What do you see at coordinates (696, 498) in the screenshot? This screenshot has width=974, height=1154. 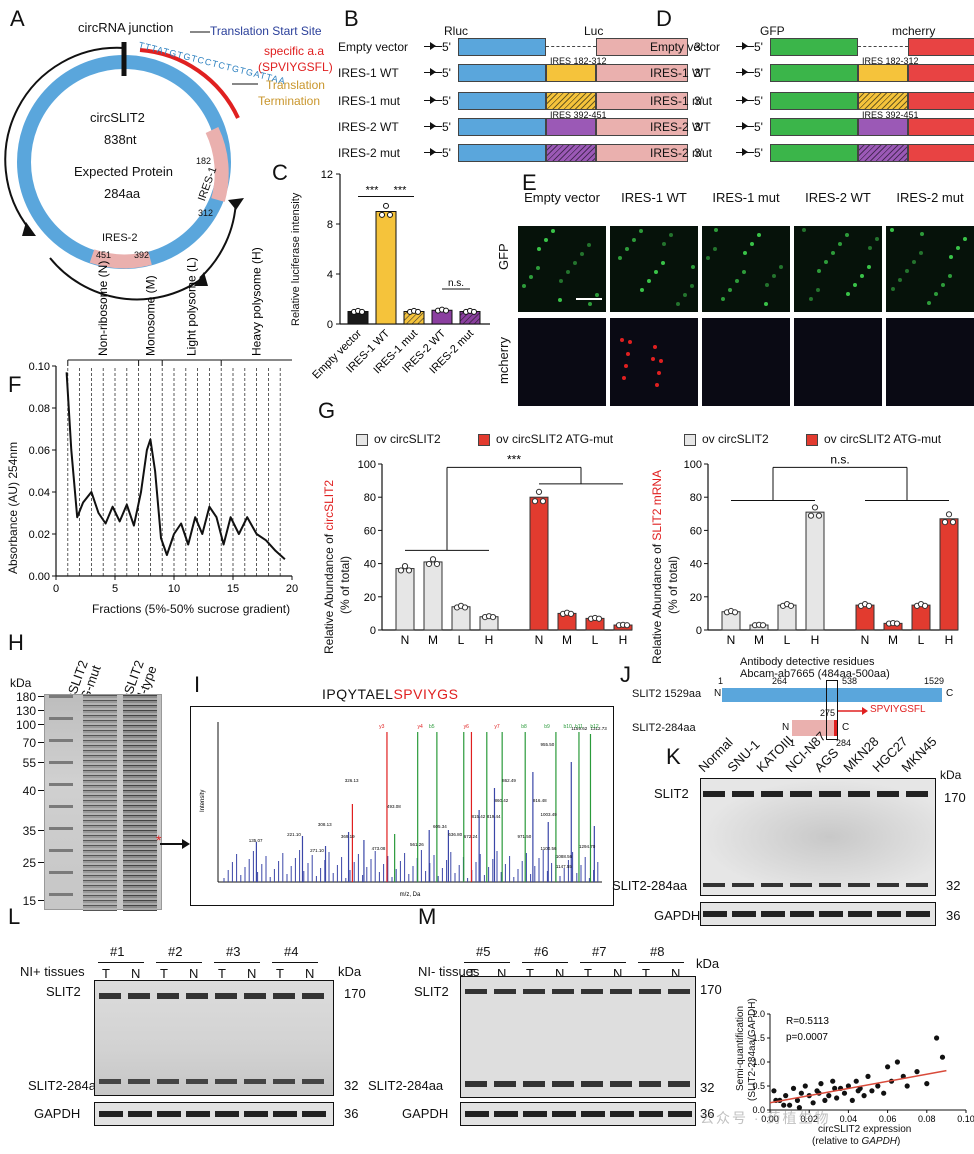 I see `gr-ytick-label-4: 80` at bounding box center [696, 498].